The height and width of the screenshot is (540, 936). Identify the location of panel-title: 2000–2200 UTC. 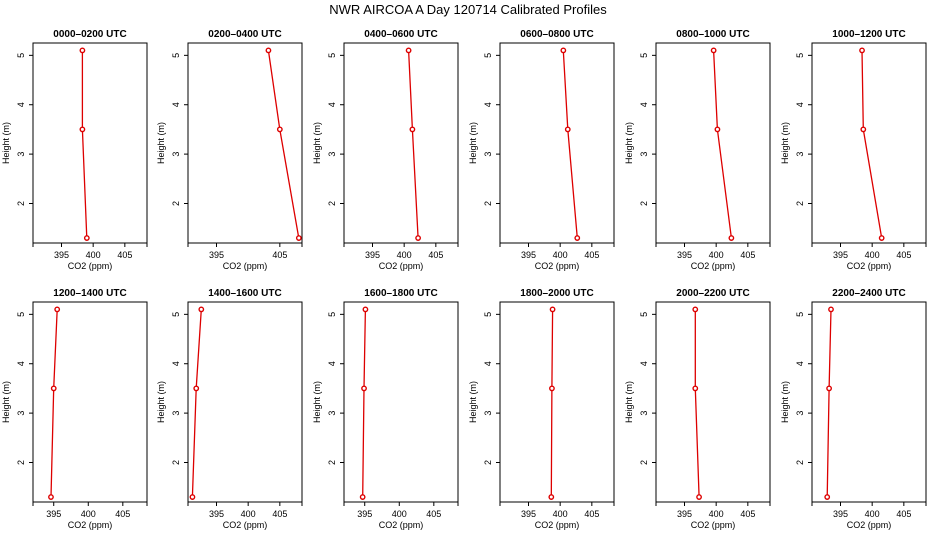
(712, 293).